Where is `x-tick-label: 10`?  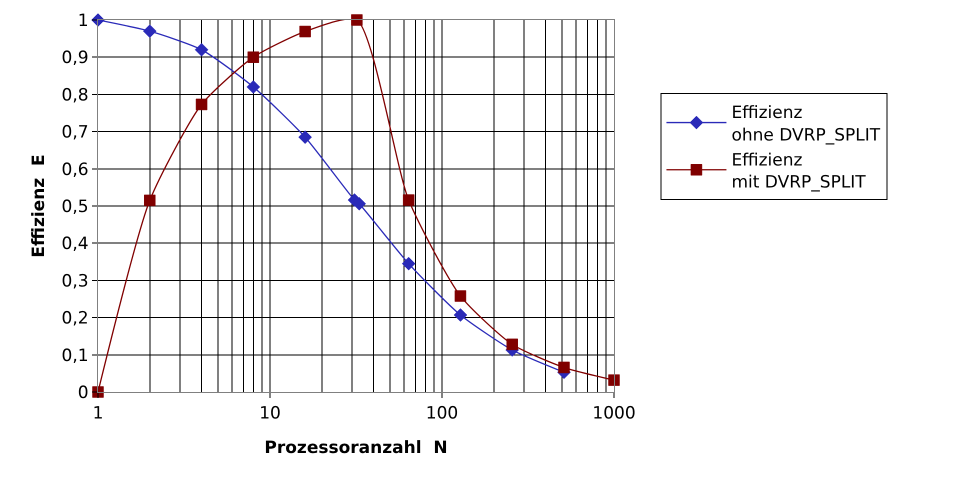 x-tick-label: 10 is located at coordinates (270, 413).